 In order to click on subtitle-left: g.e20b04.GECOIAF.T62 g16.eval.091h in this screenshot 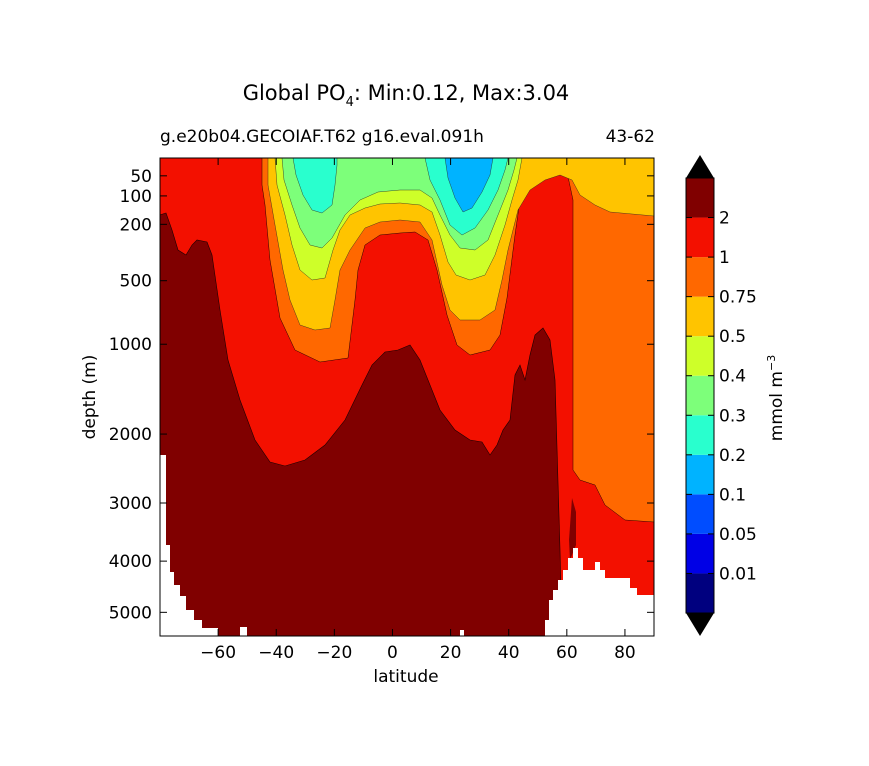, I will do `click(322, 137)`.